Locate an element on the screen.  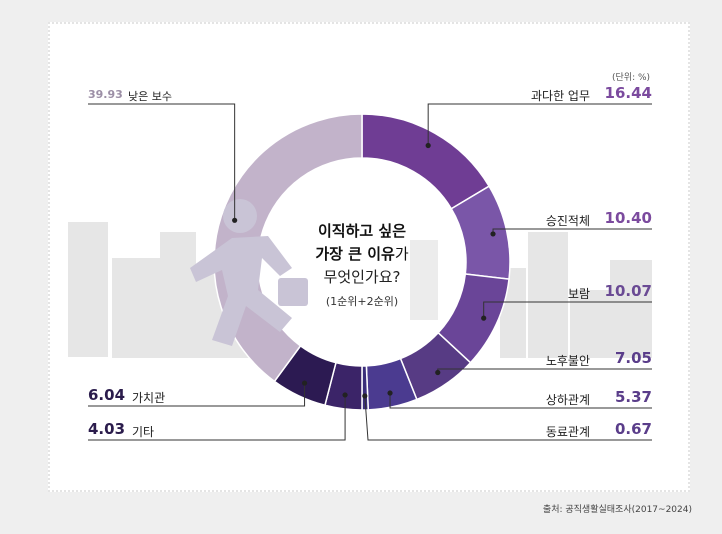
question-line-4: (1순위+2순위) is located at coordinates (362, 301).